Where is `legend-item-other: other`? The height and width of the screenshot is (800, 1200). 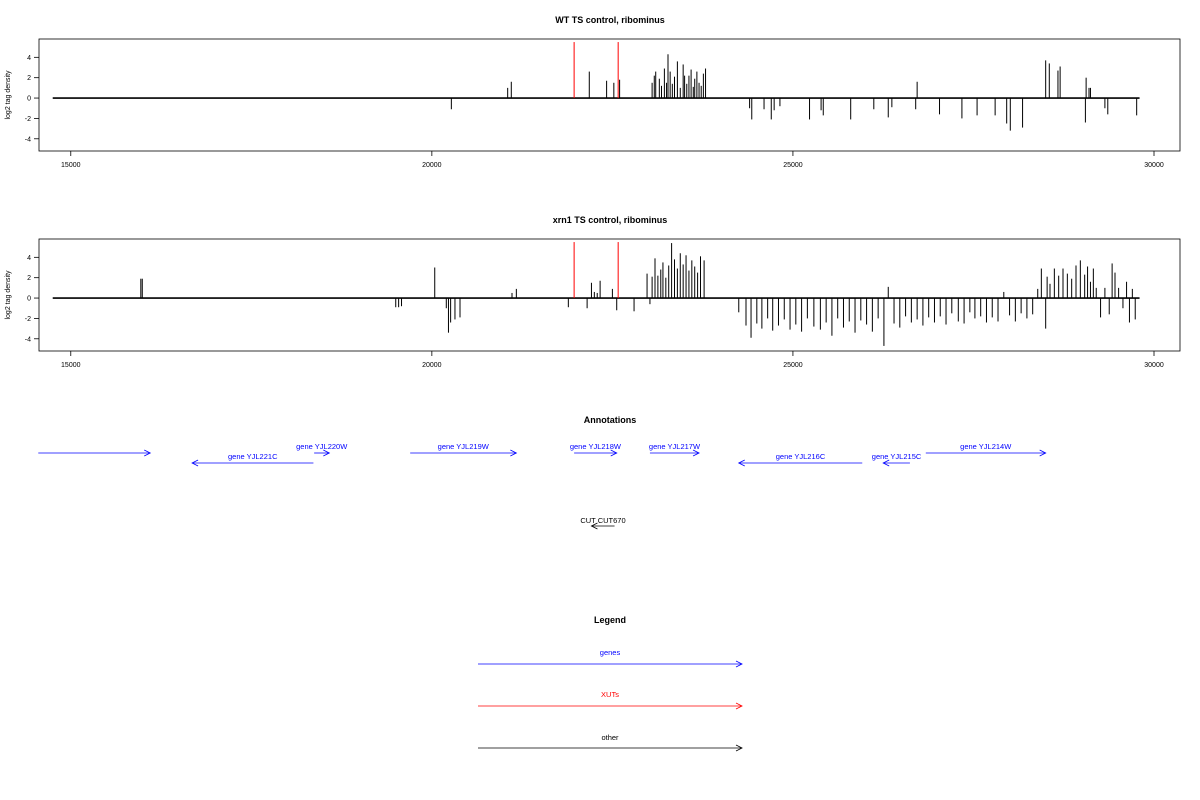 legend-item-other: other is located at coordinates (610, 742).